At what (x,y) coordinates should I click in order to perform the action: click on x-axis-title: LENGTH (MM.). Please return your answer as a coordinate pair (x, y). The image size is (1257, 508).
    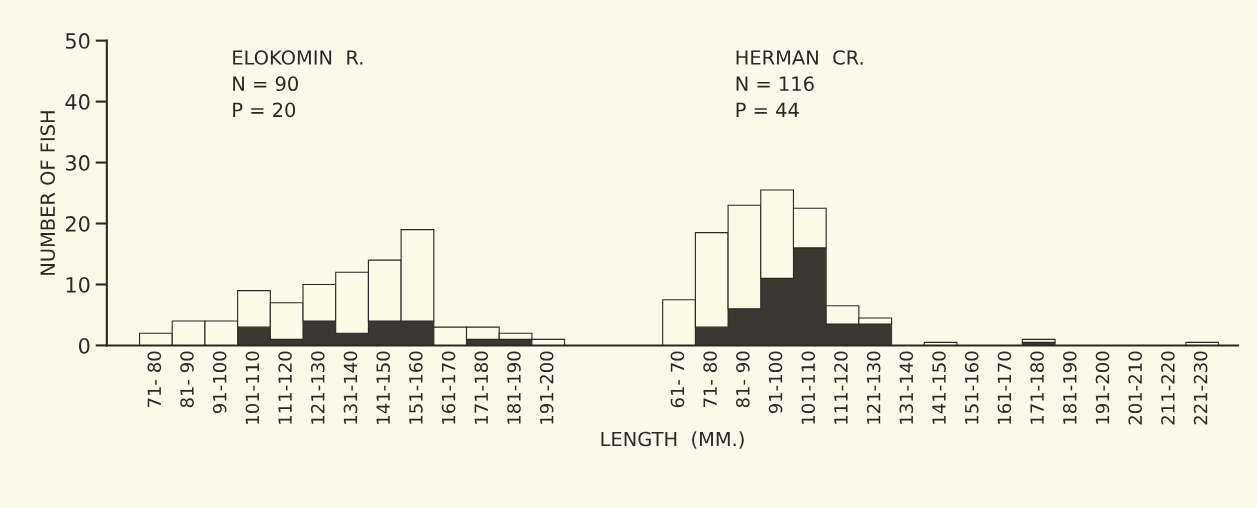
    Looking at the image, I should click on (672, 440).